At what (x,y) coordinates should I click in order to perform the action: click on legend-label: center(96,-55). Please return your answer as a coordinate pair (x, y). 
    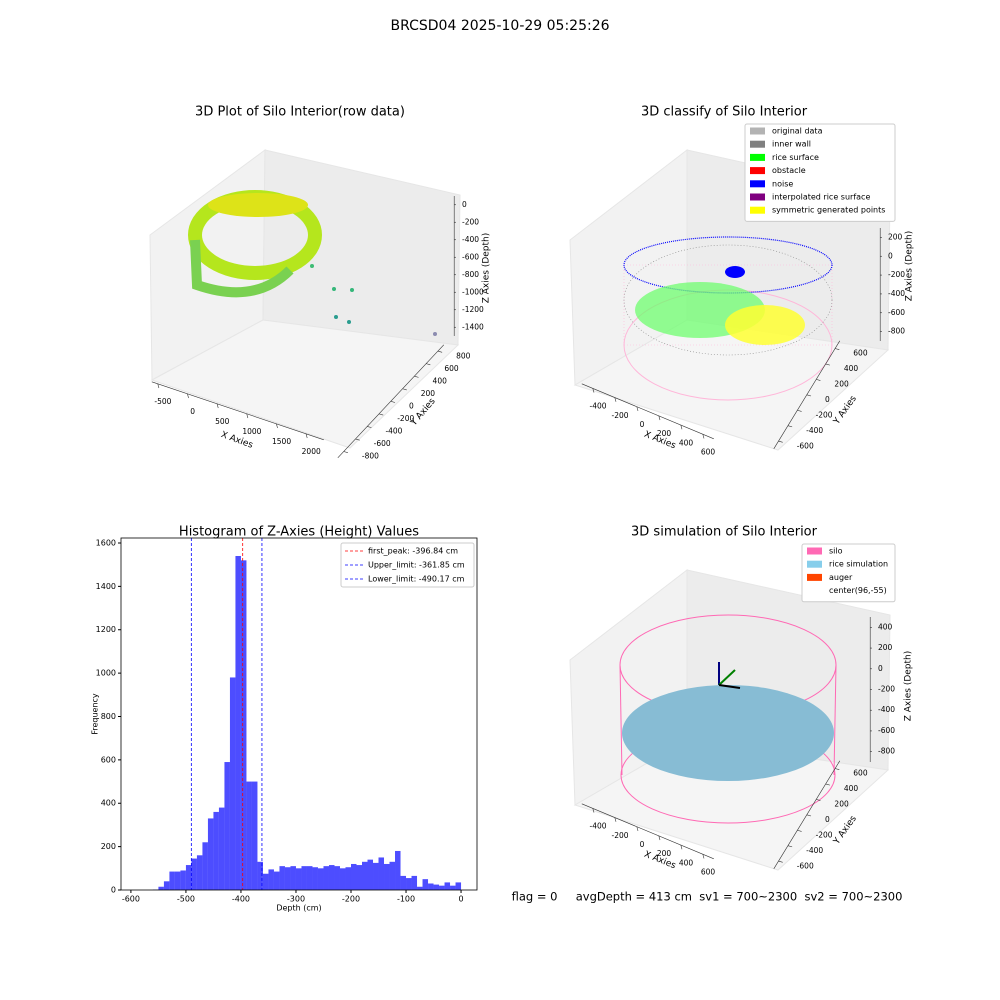
    Looking at the image, I should click on (858, 590).